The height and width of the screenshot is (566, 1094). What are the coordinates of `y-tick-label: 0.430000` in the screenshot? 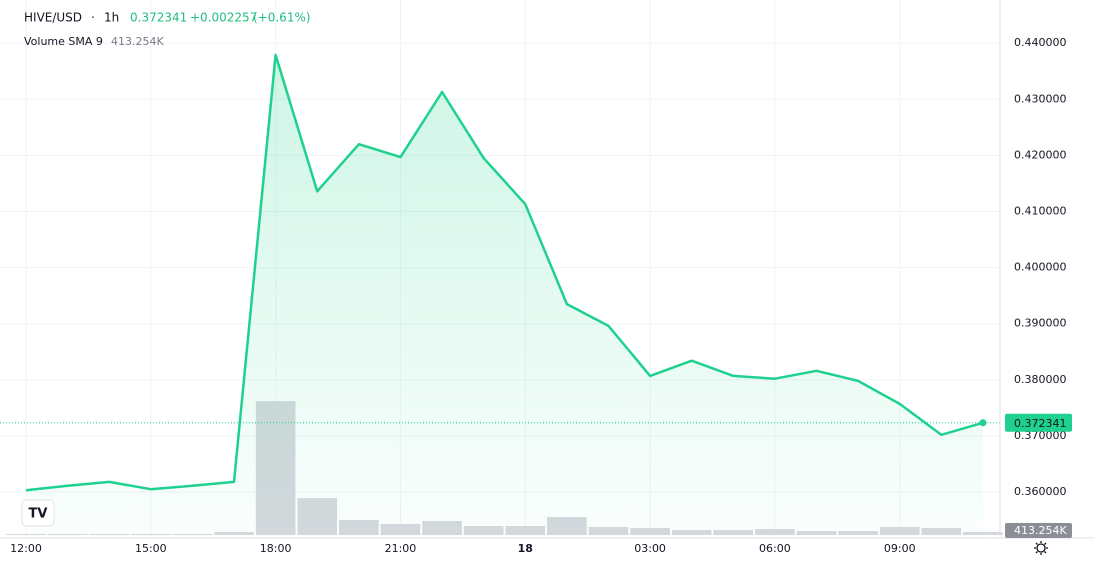 It's located at (1040, 98).